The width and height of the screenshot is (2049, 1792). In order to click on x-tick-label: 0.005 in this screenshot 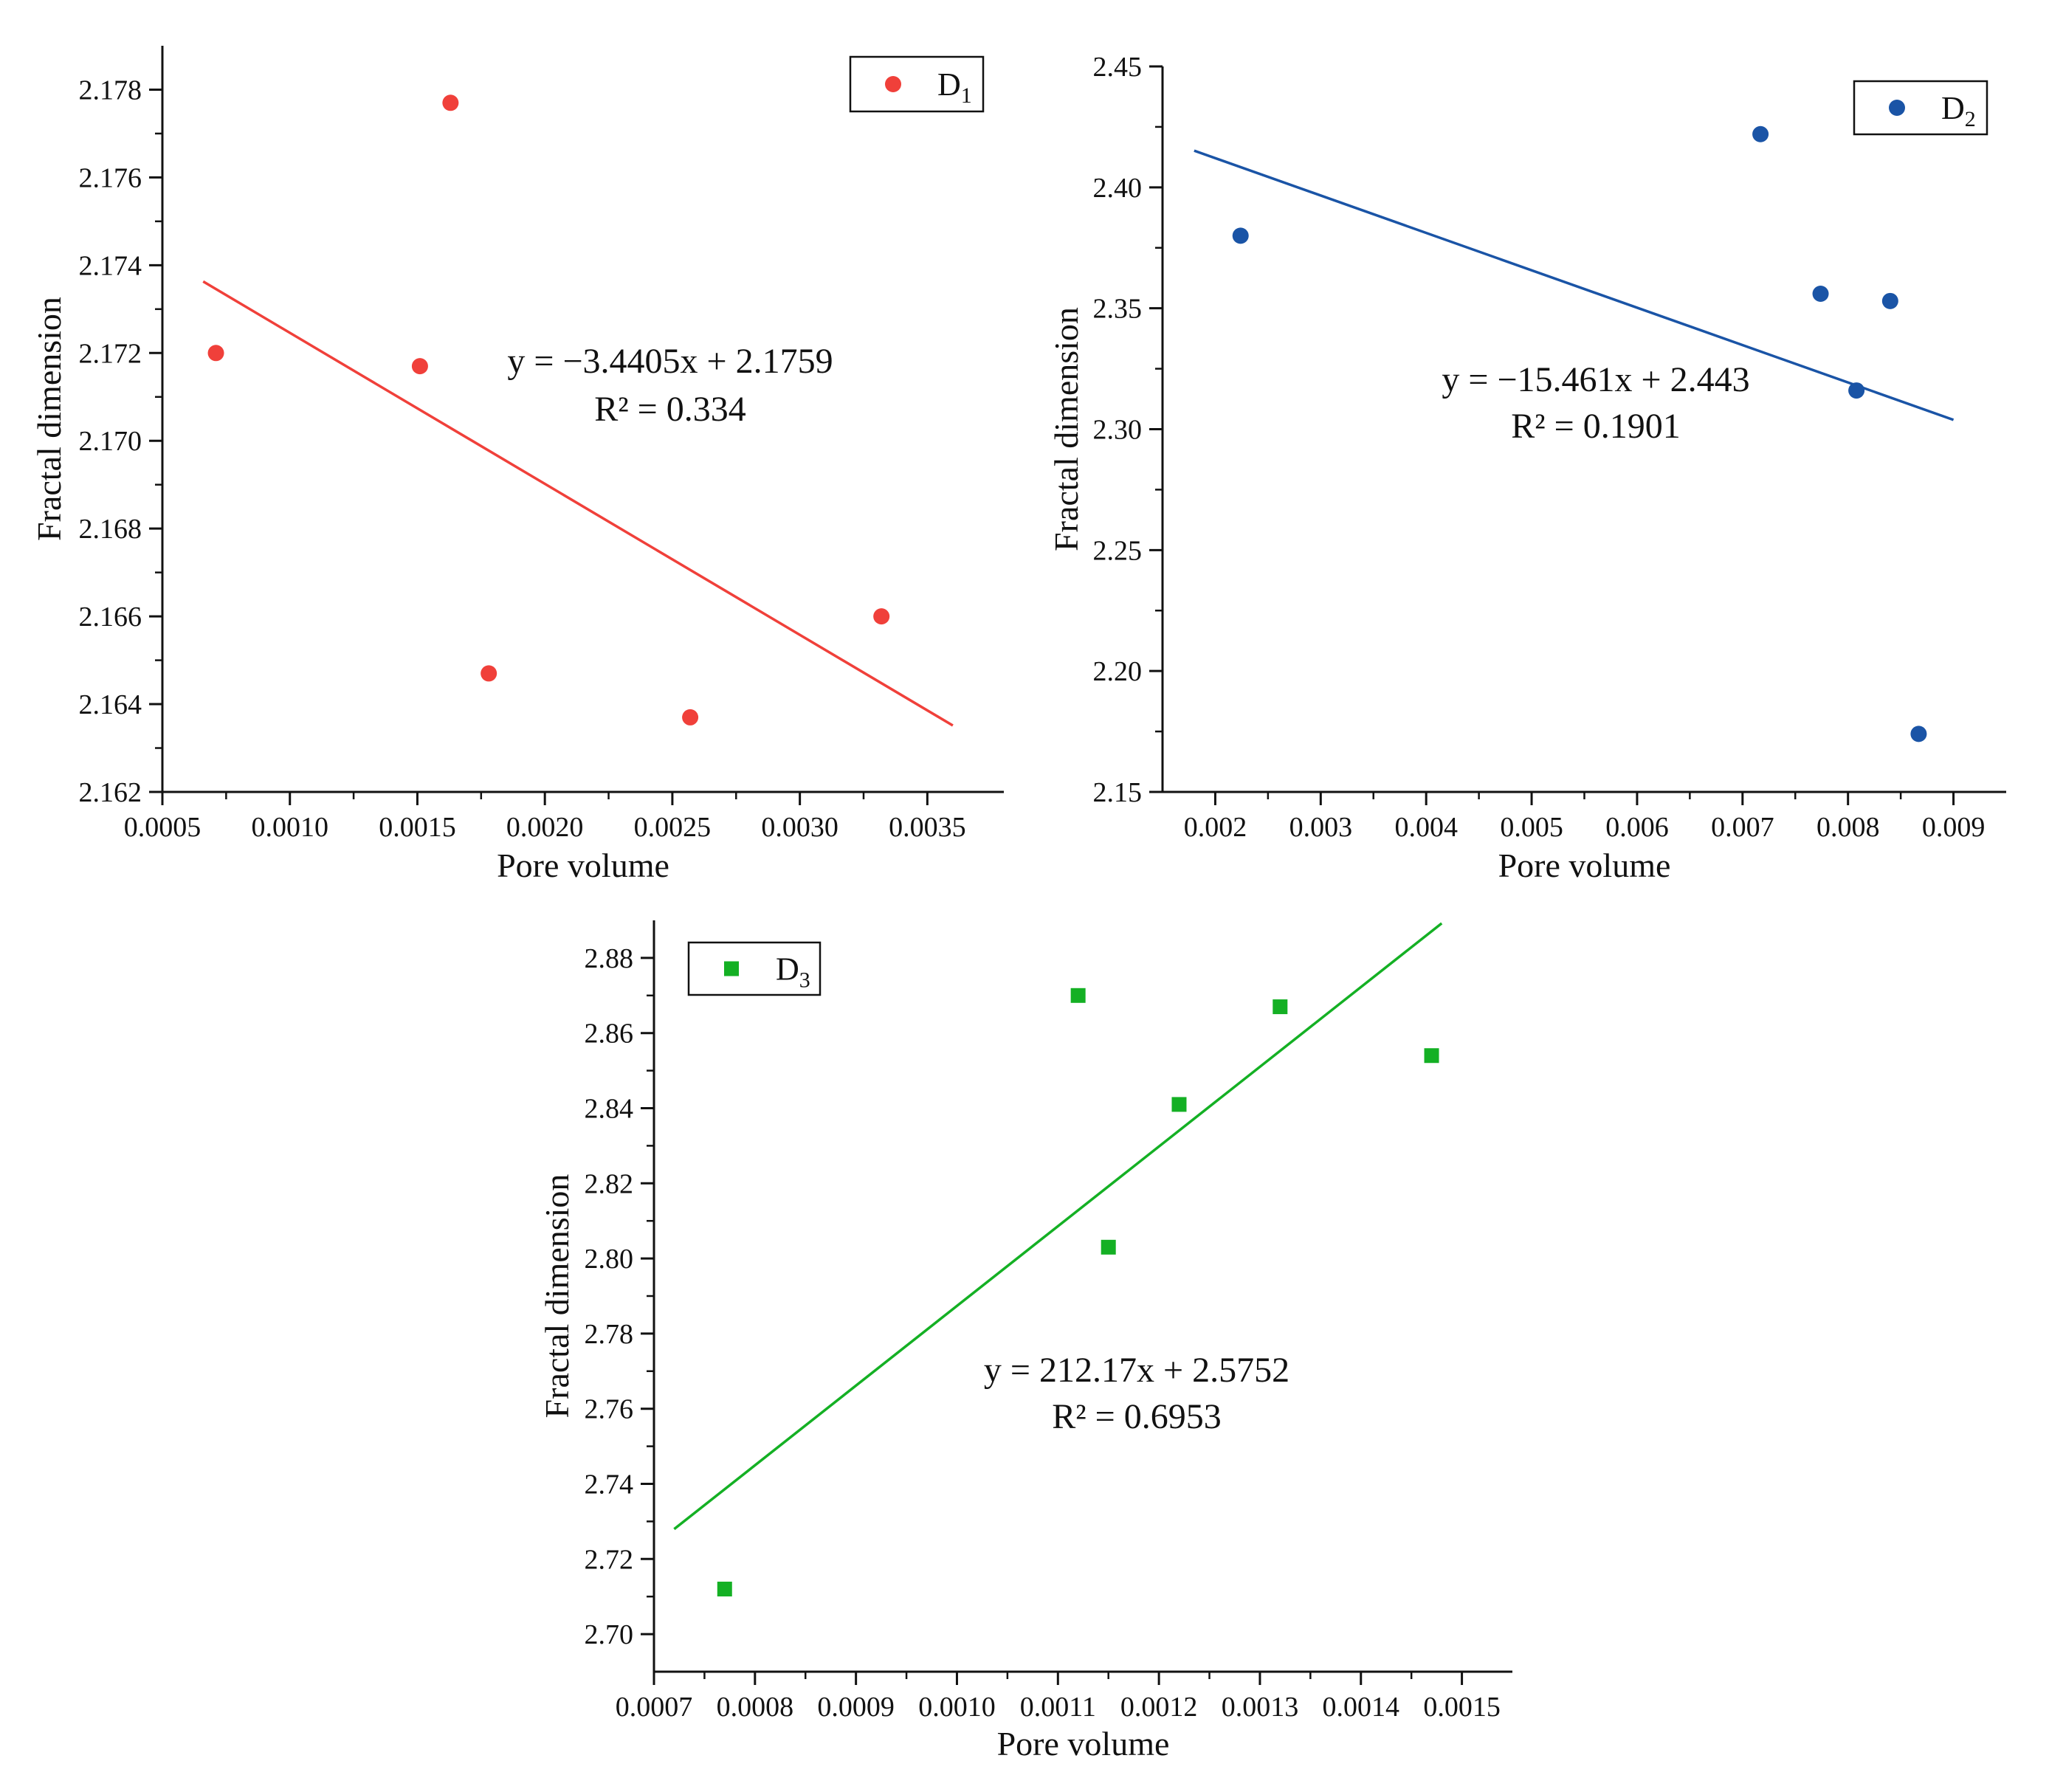, I will do `click(1532, 827)`.